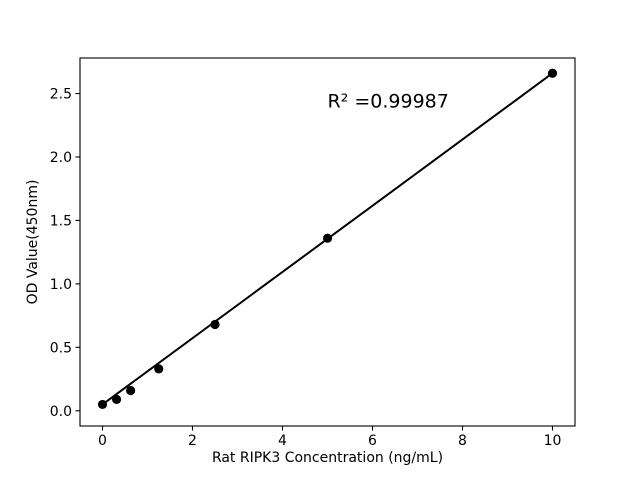 The height and width of the screenshot is (480, 640). I want to click on y-tick-label: 1.0, so click(61, 285).